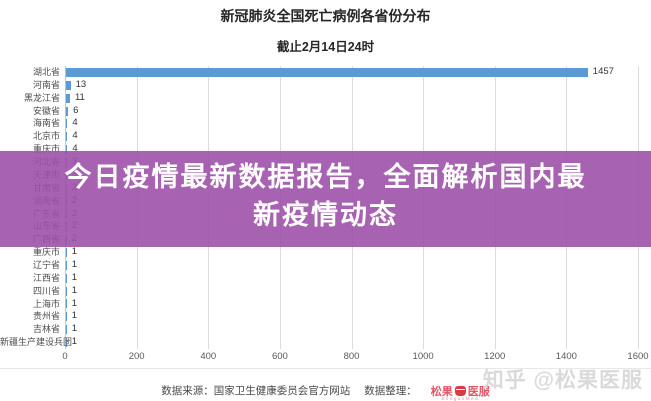  I want to click on category-label: 新疆生产建设兵团, so click(36, 342).